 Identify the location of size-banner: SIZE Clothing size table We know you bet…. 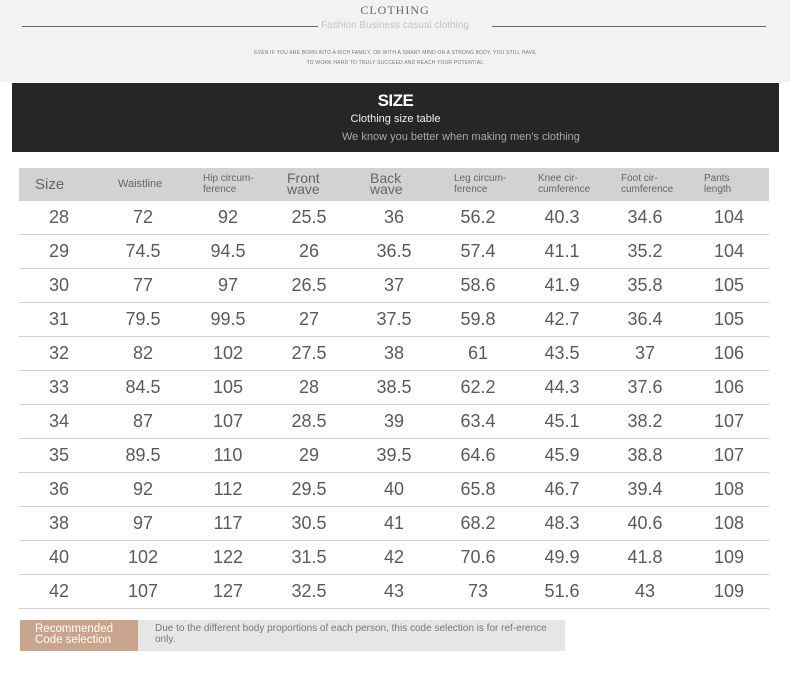
(395, 117).